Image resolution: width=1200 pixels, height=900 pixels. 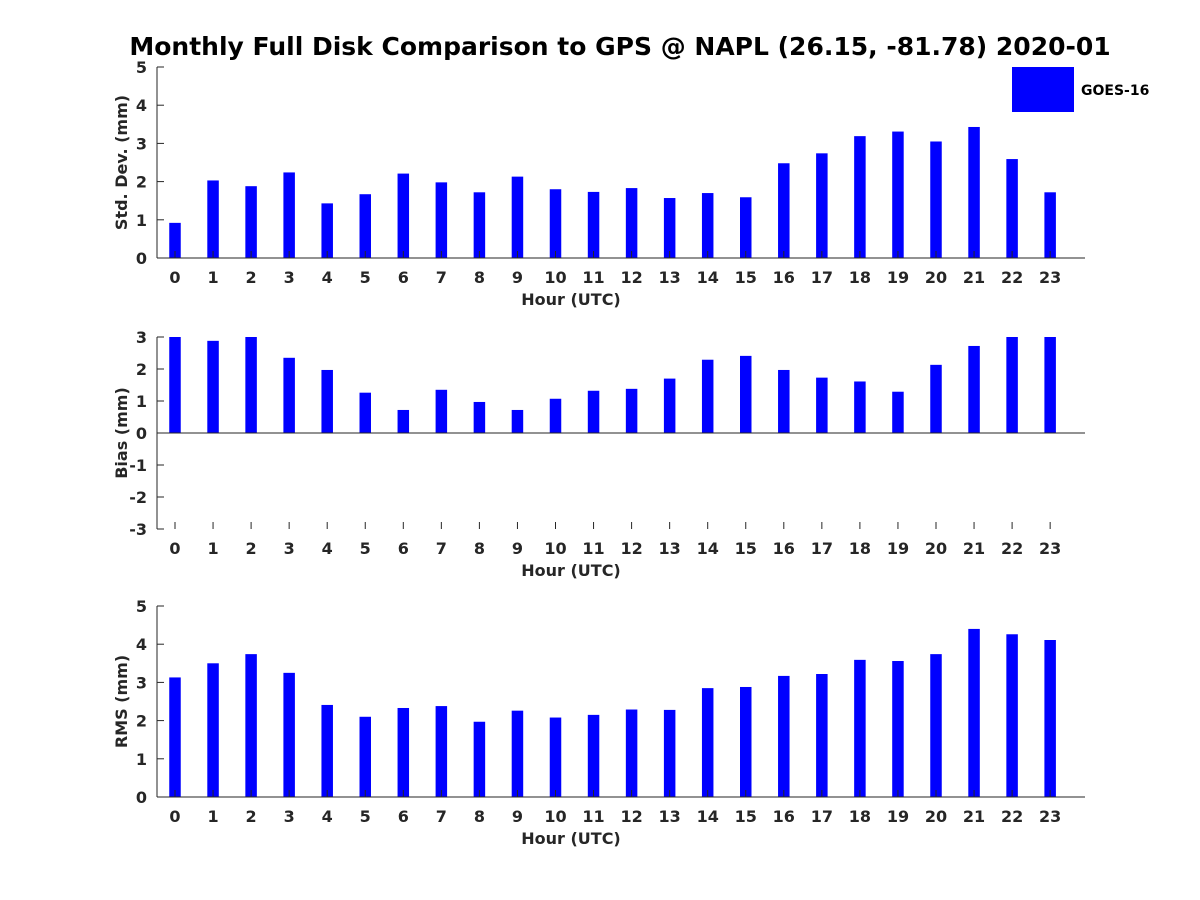 I want to click on rms-x-tick-label: 7, so click(x=441, y=816).